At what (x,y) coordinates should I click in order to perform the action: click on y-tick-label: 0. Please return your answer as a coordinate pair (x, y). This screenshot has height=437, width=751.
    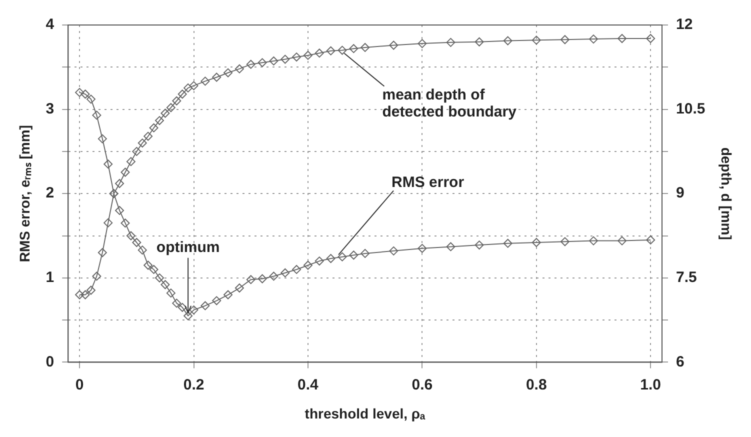
    Looking at the image, I should click on (50, 361).